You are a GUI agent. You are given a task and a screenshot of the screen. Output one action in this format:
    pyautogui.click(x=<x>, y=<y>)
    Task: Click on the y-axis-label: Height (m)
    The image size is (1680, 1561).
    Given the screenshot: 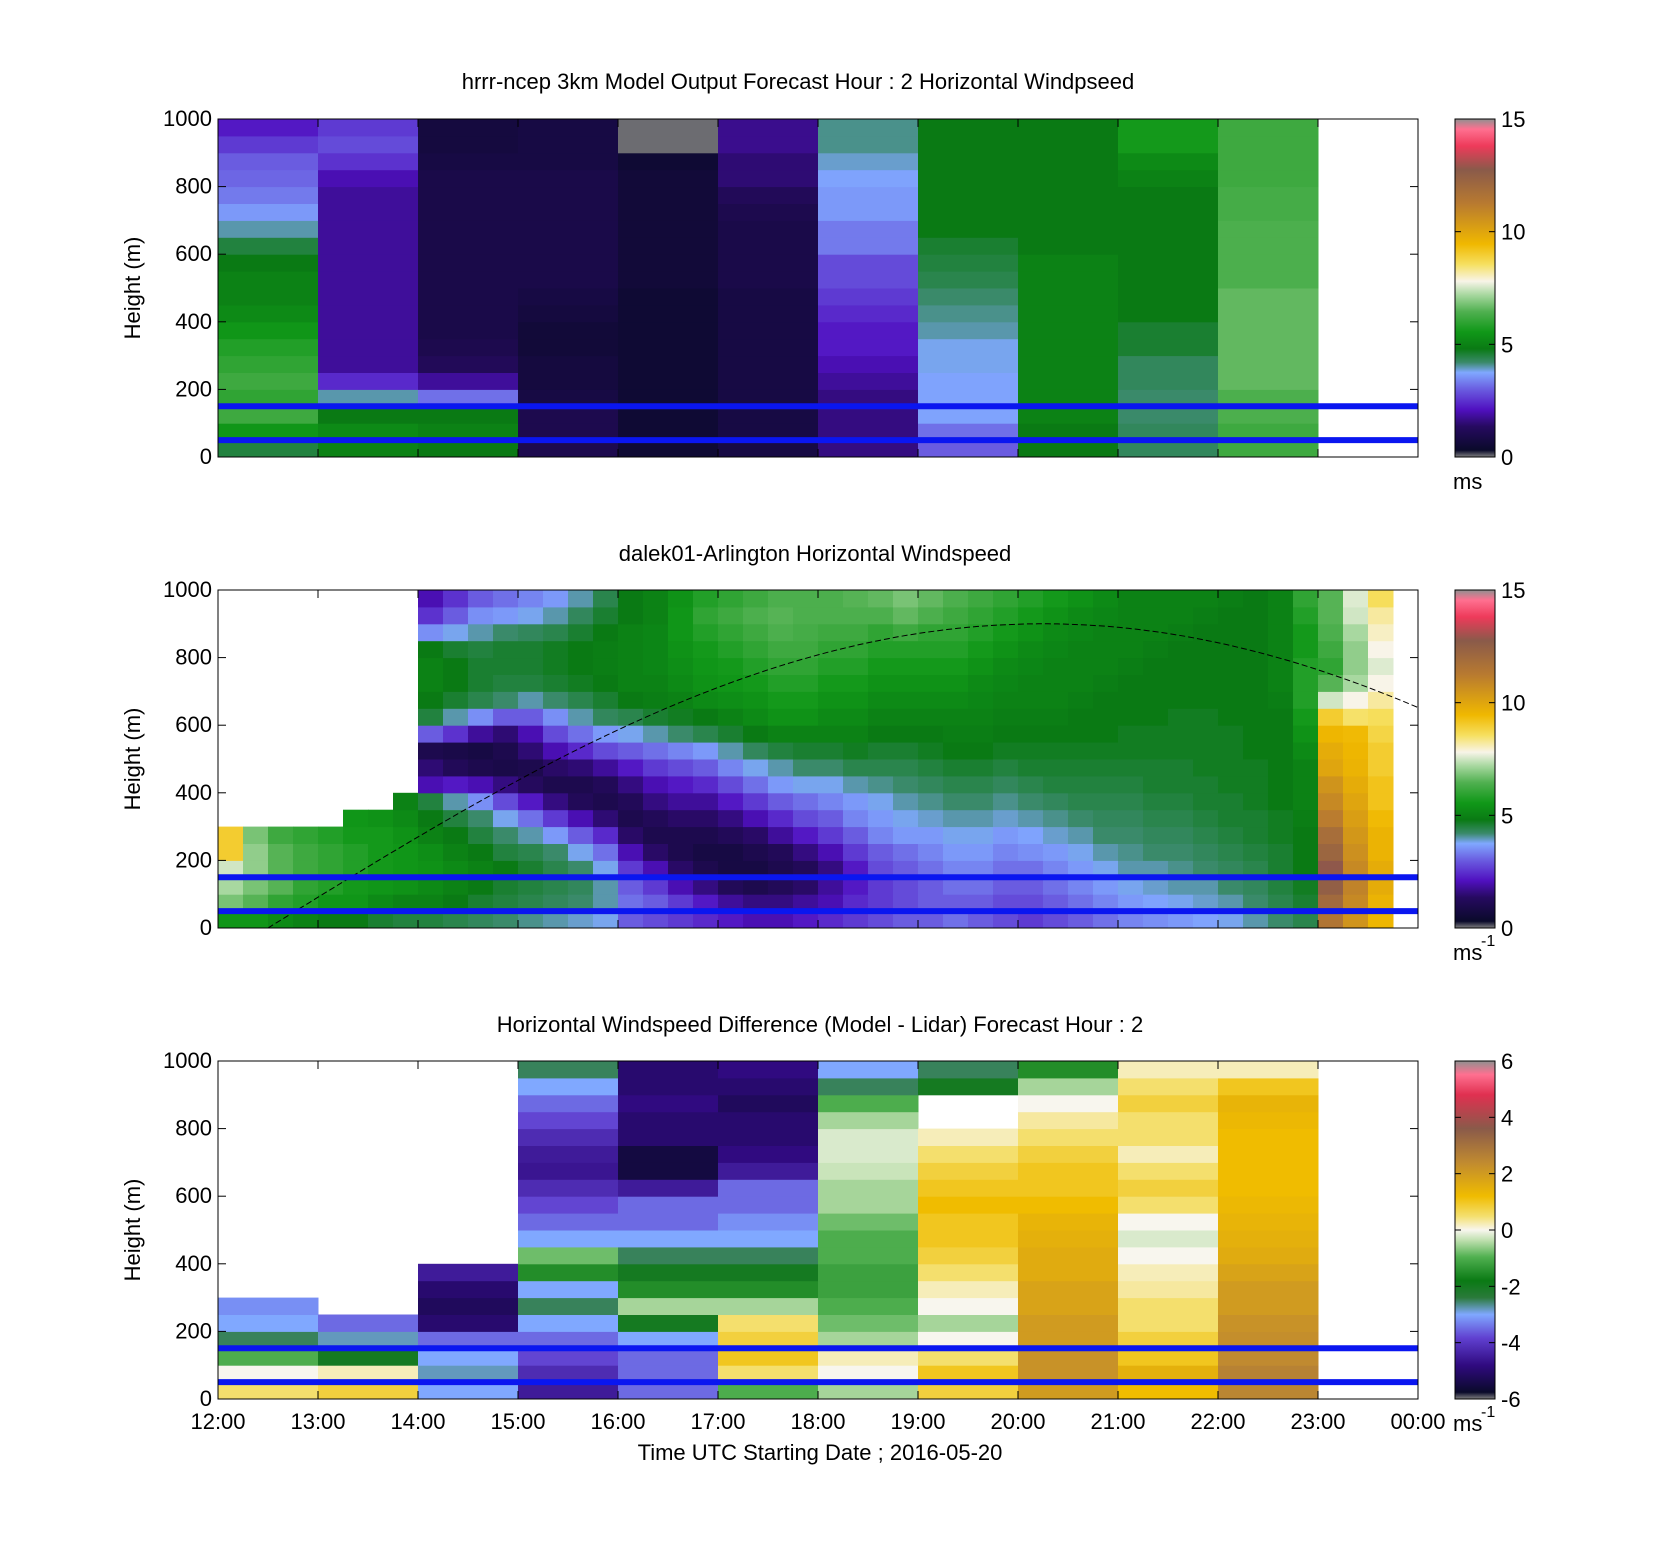 What is the action you would take?
    pyautogui.click(x=132, y=759)
    